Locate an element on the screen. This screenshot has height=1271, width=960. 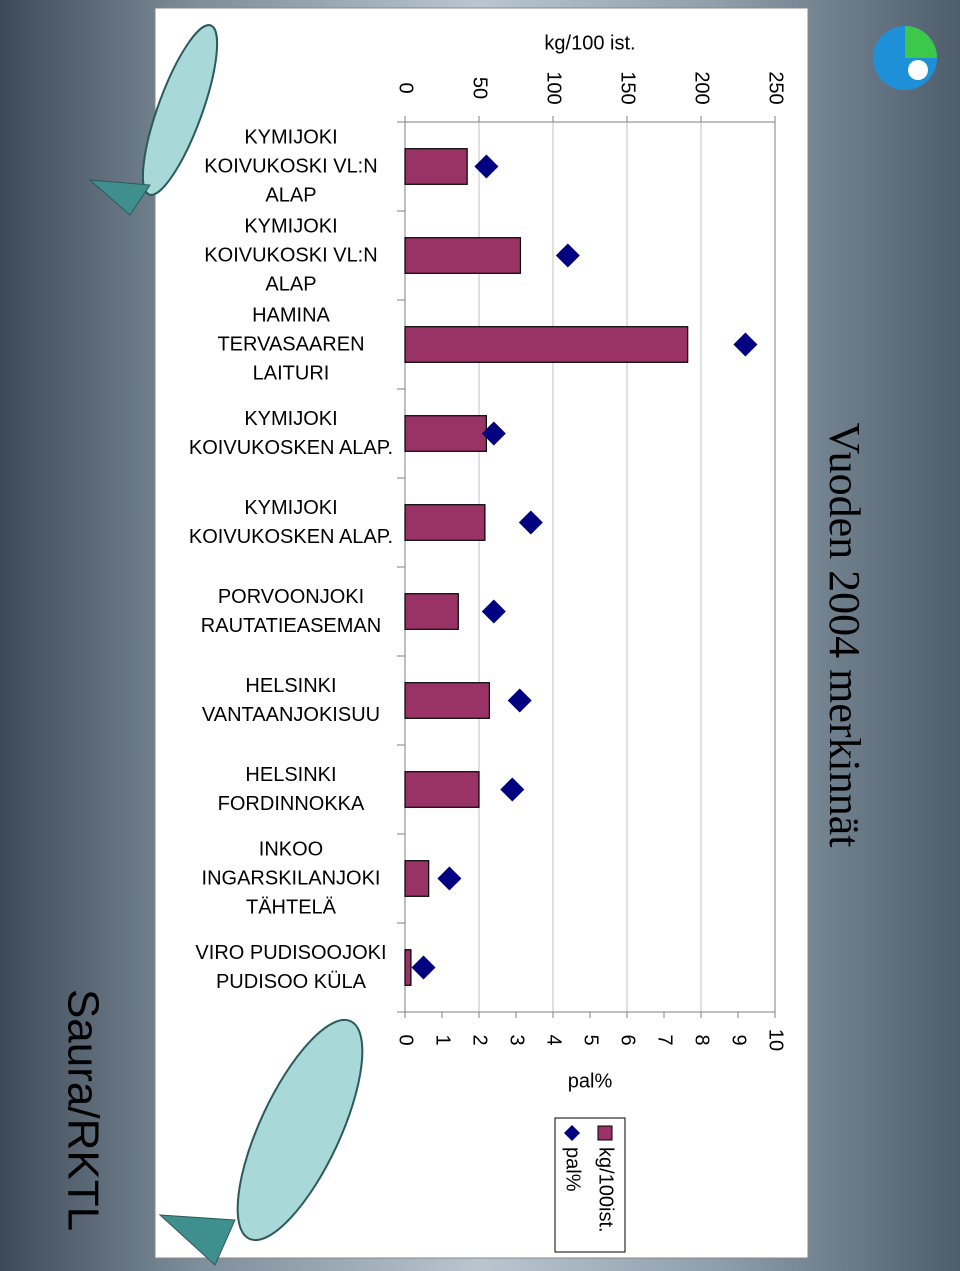
category-label: HELSINKI VANTAANJOKISUU is located at coordinates (291, 700).